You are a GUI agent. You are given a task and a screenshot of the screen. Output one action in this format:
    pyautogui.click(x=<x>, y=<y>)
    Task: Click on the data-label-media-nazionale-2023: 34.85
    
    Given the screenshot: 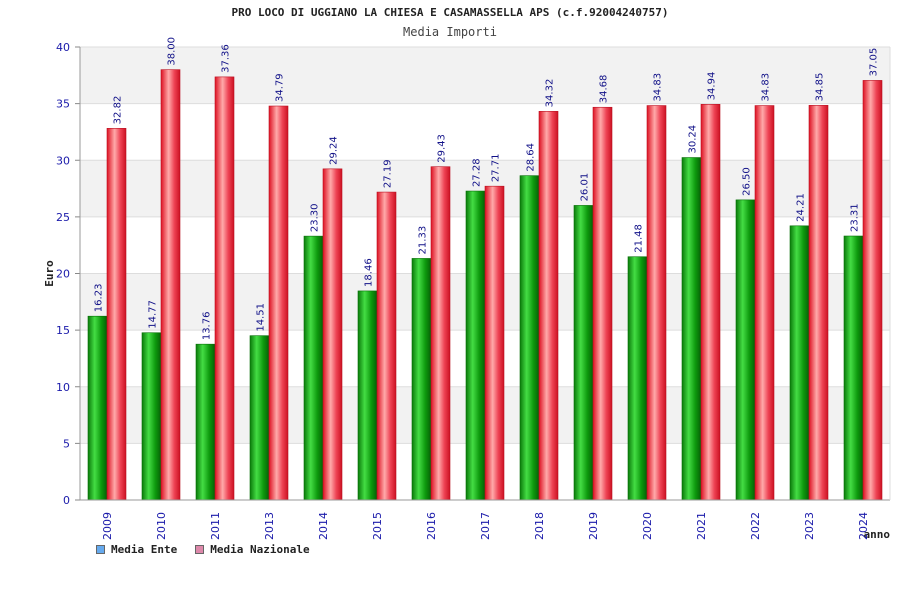 What is the action you would take?
    pyautogui.click(x=820, y=87)
    